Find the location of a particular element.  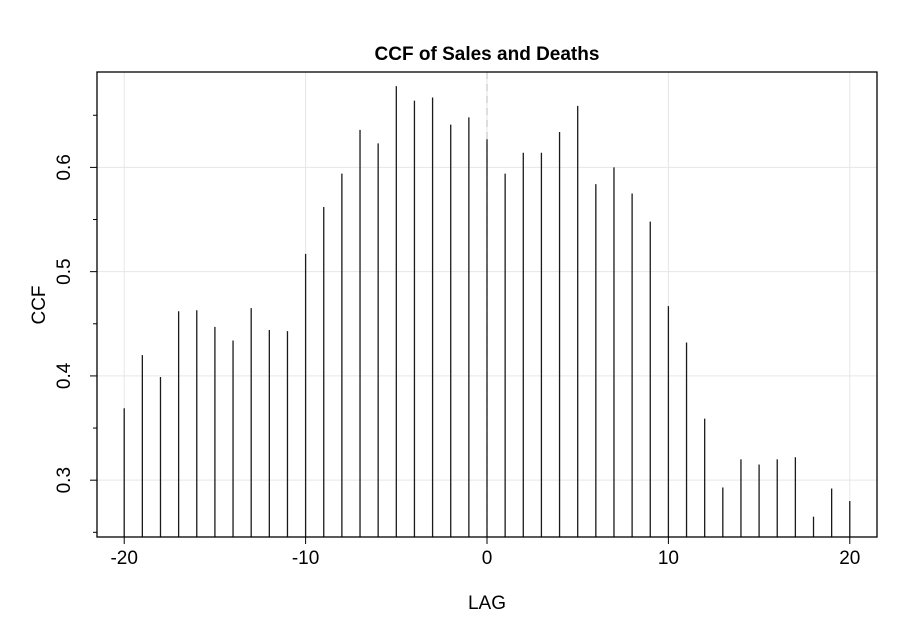

x-tick-label-3: 10 is located at coordinates (668, 558).